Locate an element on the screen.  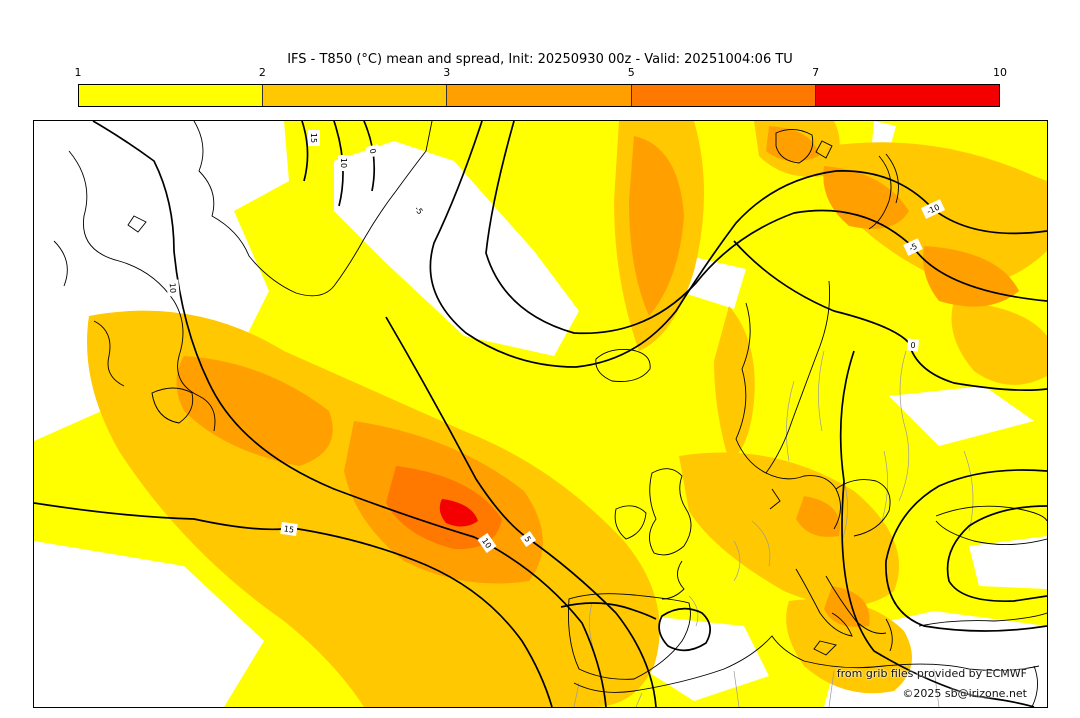
spread-level-5-regions is located at coordinates (458, 513).